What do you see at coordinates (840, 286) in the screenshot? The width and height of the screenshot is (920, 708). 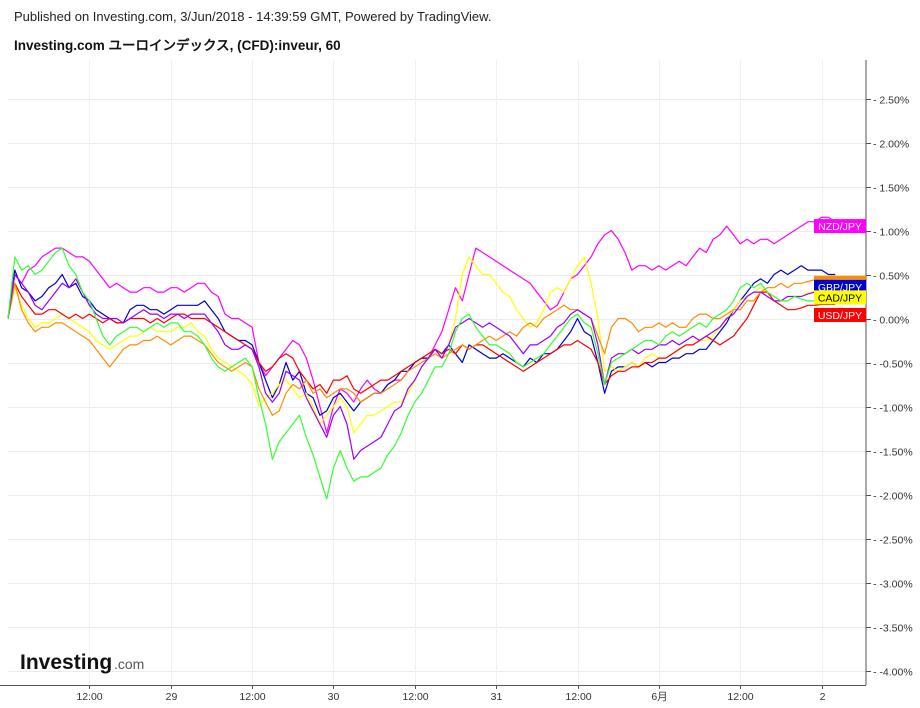 I see `series-label-gbp-jpy` at bounding box center [840, 286].